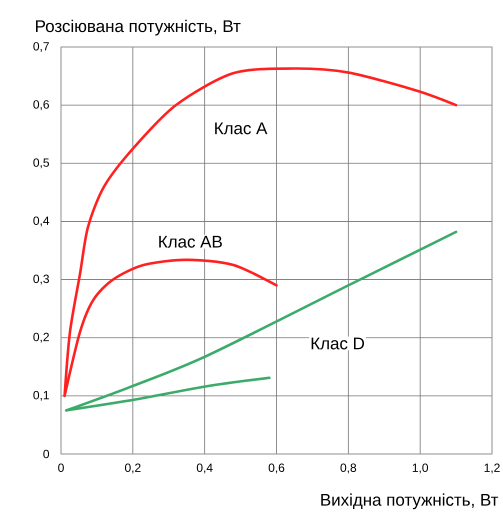 This screenshot has height=518, width=503. What do you see at coordinates (41, 221) in the screenshot?
I see `y-tick-label: 0,4` at bounding box center [41, 221].